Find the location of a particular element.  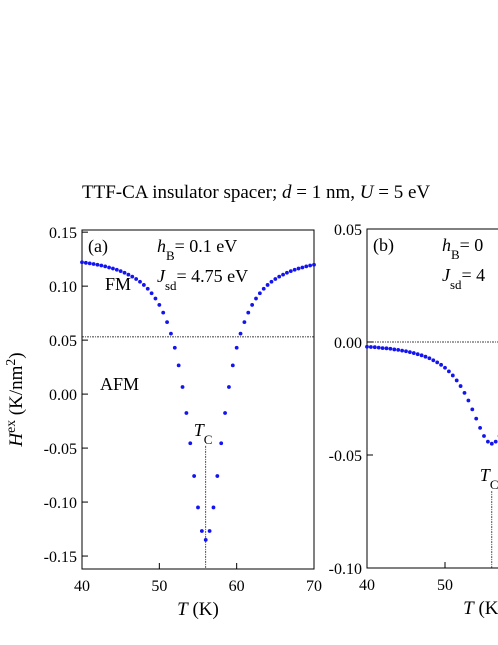

annotation: hB= 0 is located at coordinates (462, 248).